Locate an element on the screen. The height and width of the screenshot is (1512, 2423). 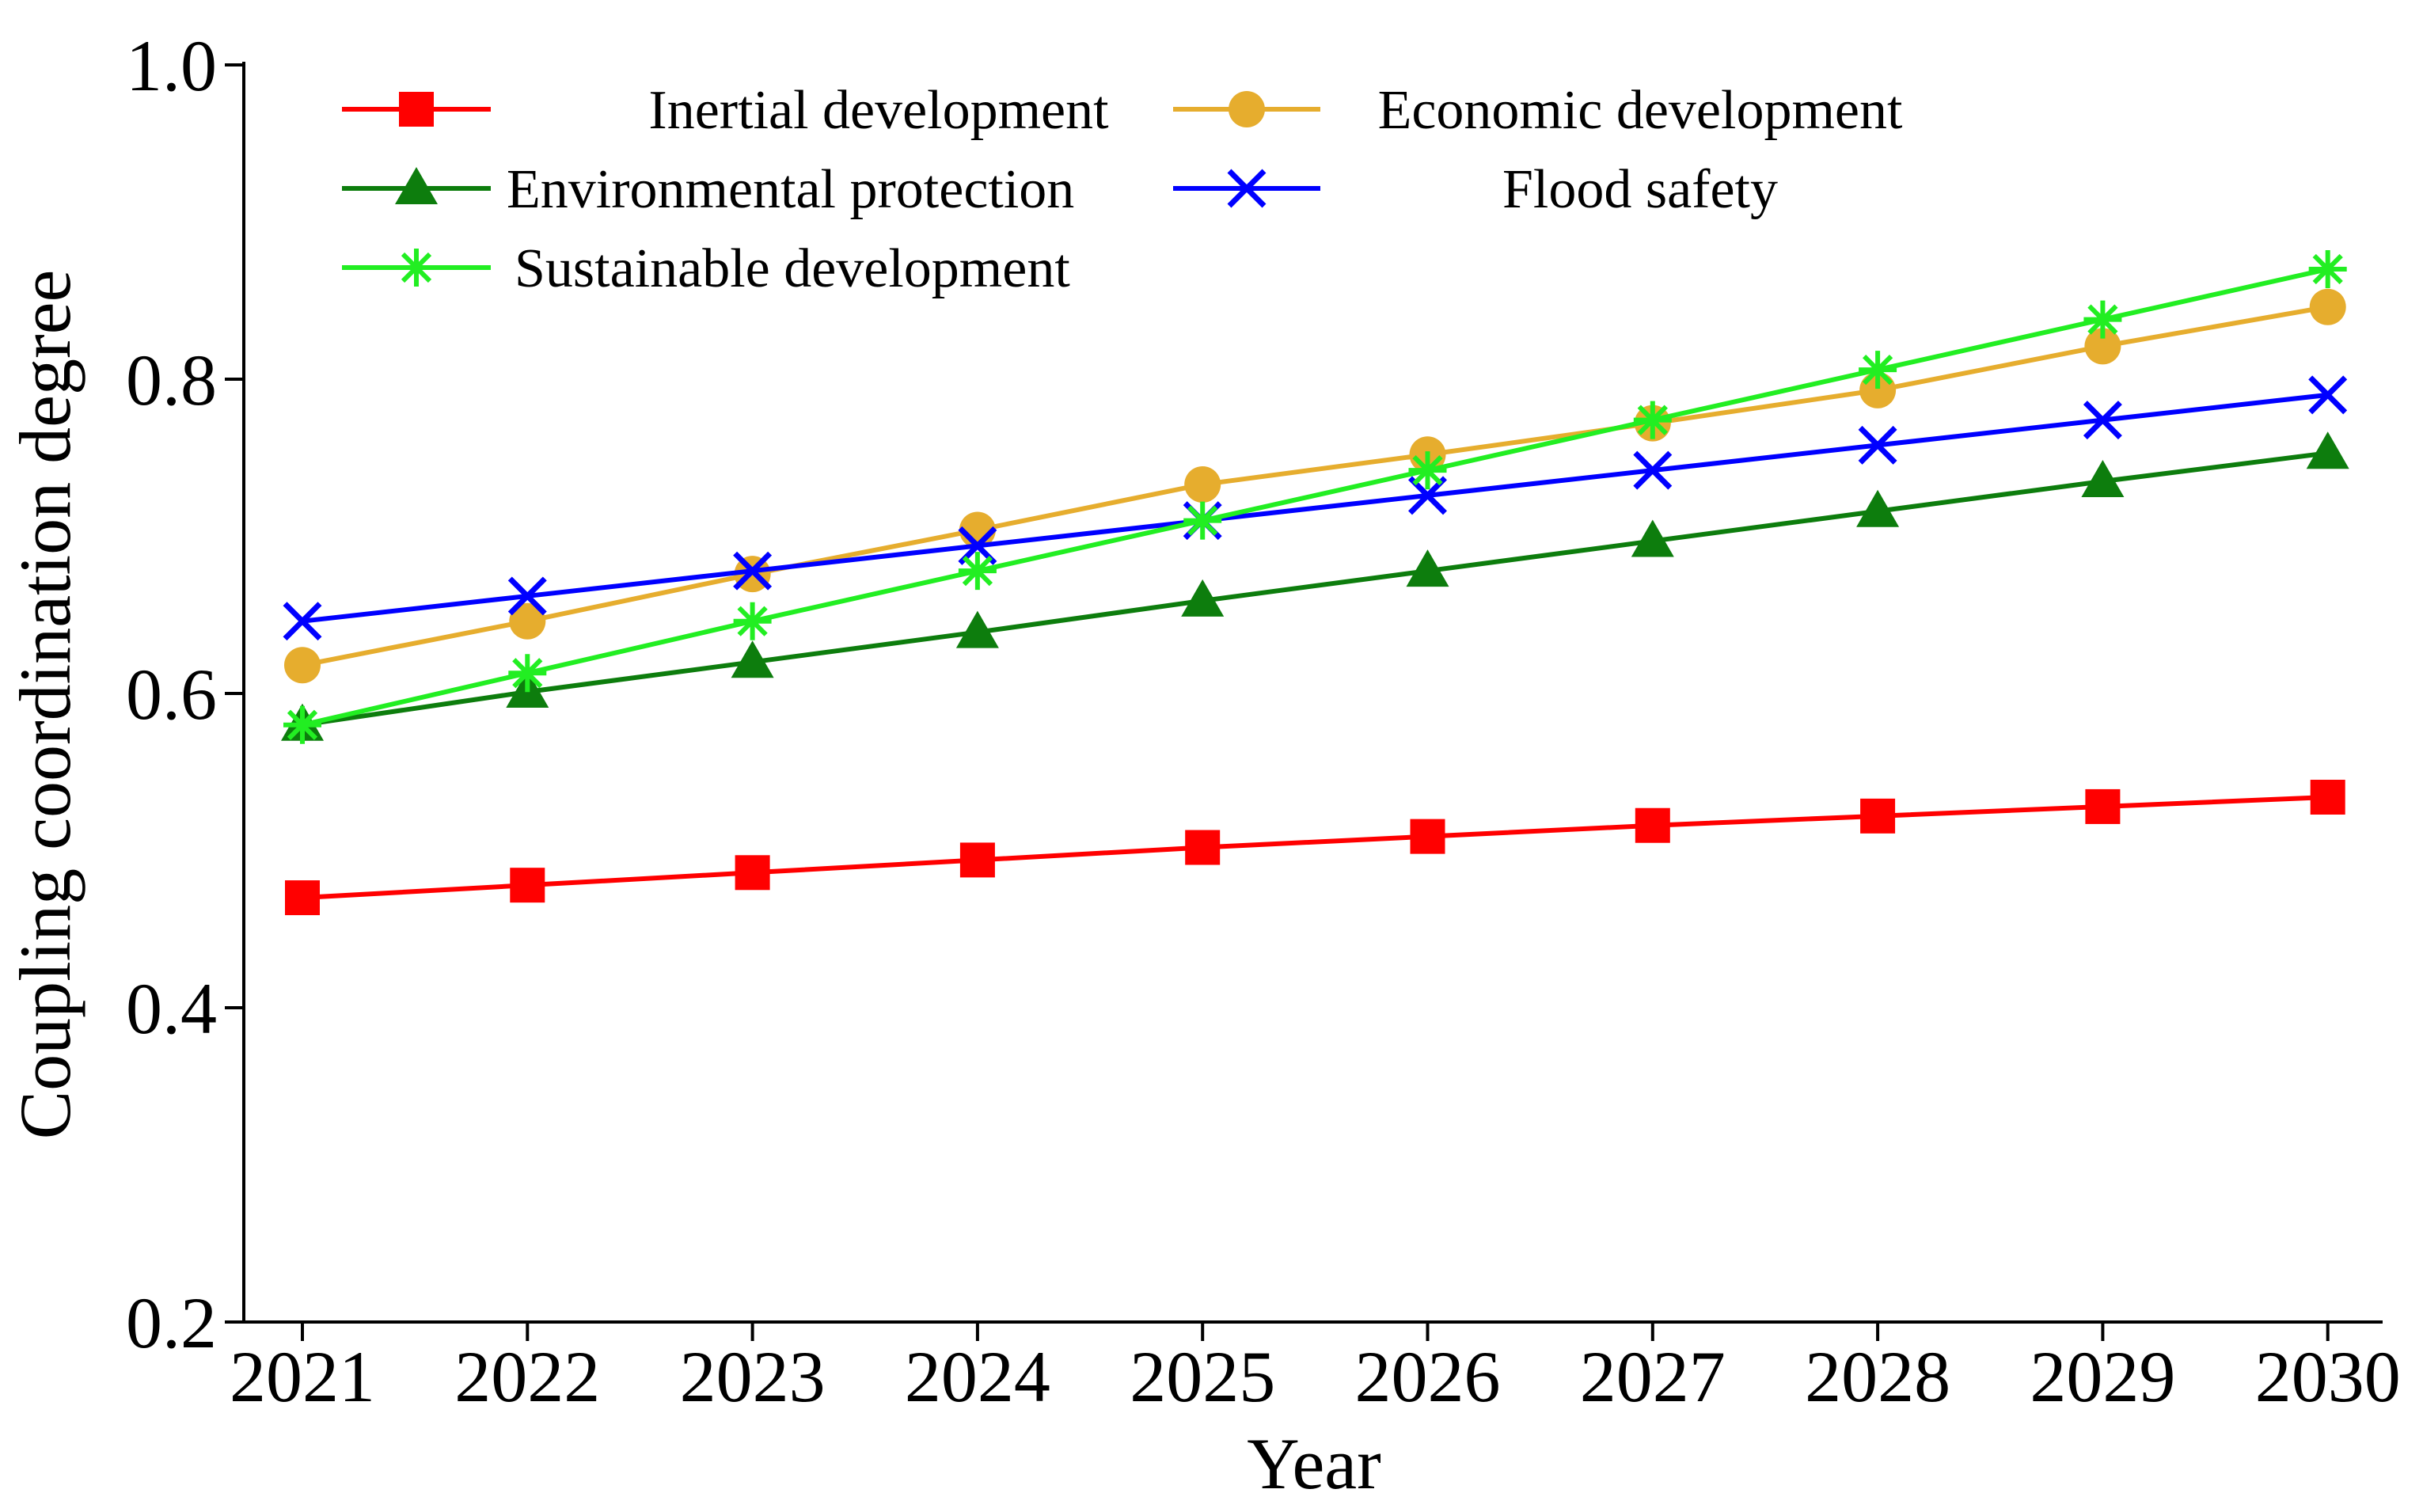
legend-label: Environmental protection is located at coordinates (790, 189).